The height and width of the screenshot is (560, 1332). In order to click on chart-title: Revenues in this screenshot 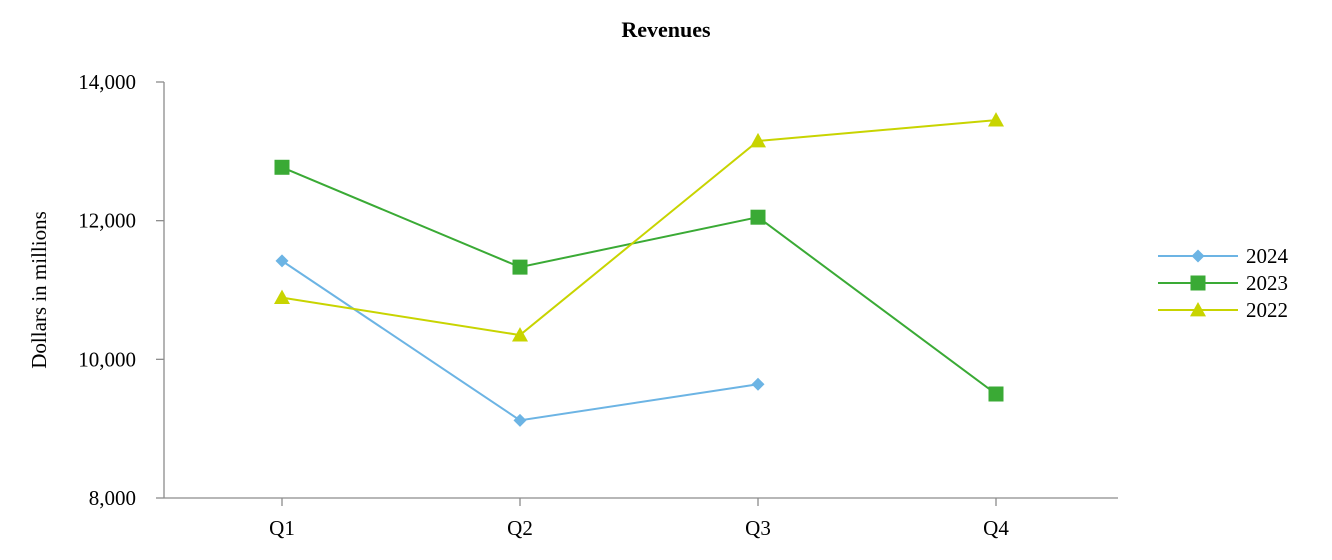, I will do `click(666, 29)`.